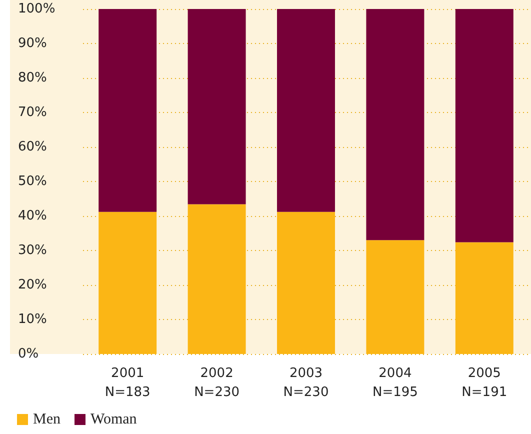 This screenshot has height=434, width=531. What do you see at coordinates (32, 319) in the screenshot?
I see `y-tick-label: 10%` at bounding box center [32, 319].